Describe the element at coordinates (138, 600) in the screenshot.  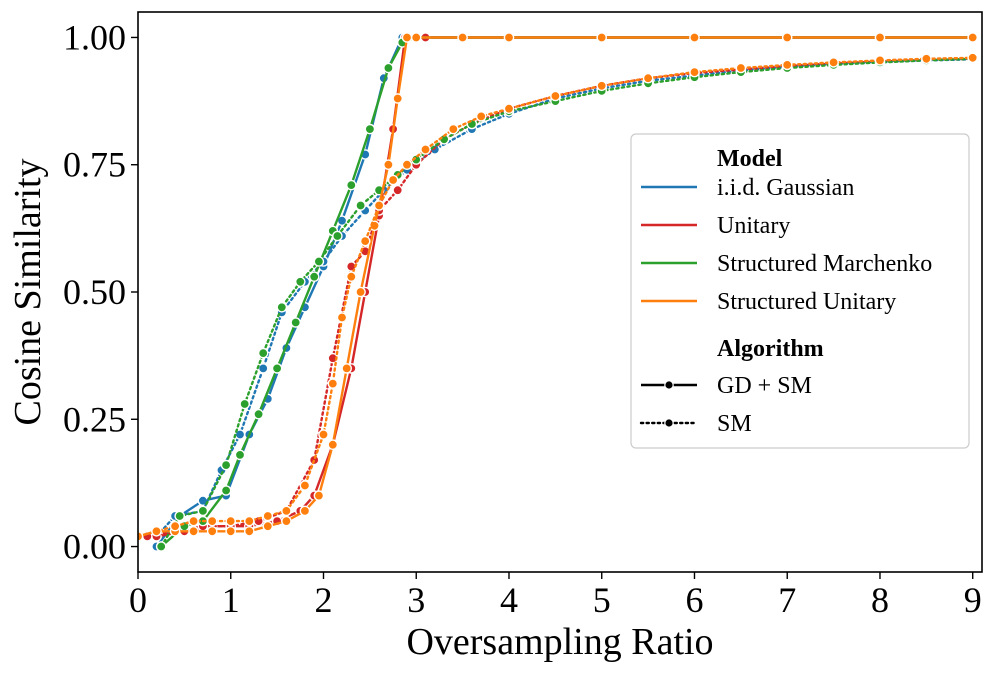
I see `x-tick-label: 0` at that location.